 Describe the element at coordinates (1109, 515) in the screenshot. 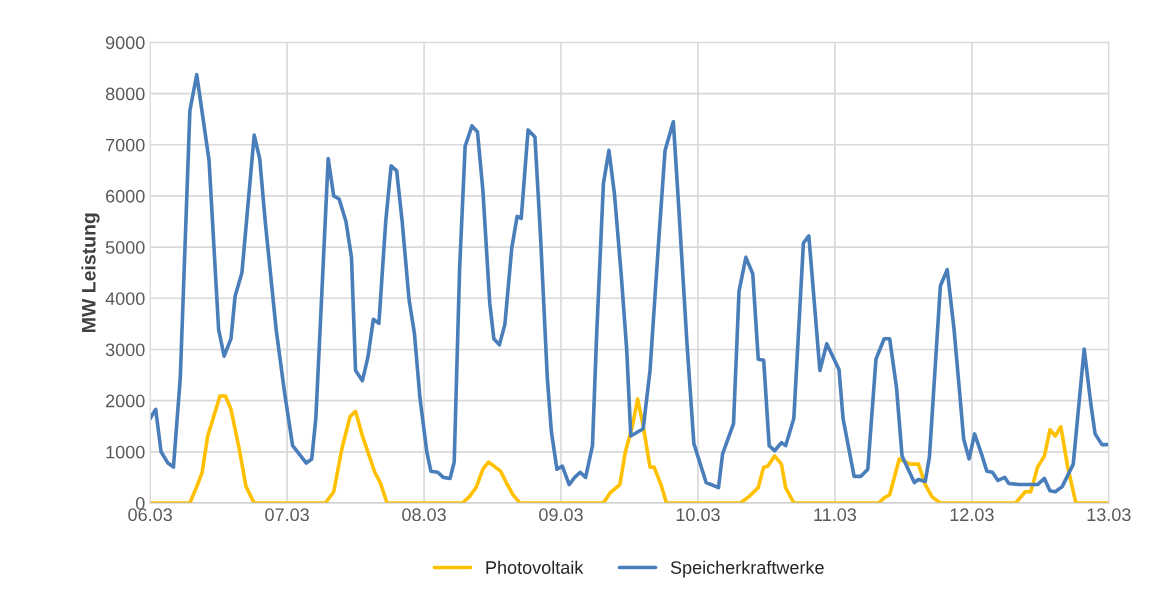

I see `x-tick-label: 13.03` at that location.